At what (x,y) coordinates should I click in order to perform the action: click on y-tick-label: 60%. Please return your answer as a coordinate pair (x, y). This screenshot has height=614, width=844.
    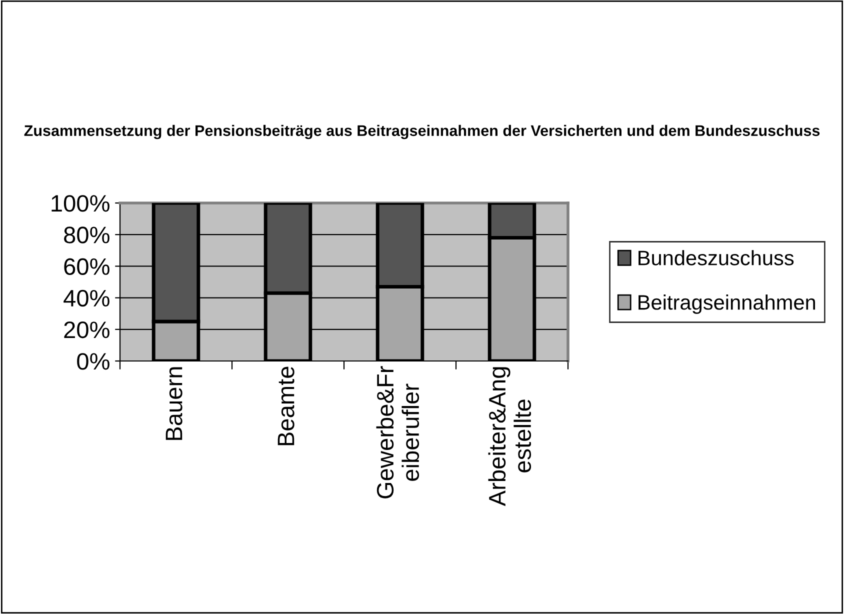
    Looking at the image, I should click on (87, 266).